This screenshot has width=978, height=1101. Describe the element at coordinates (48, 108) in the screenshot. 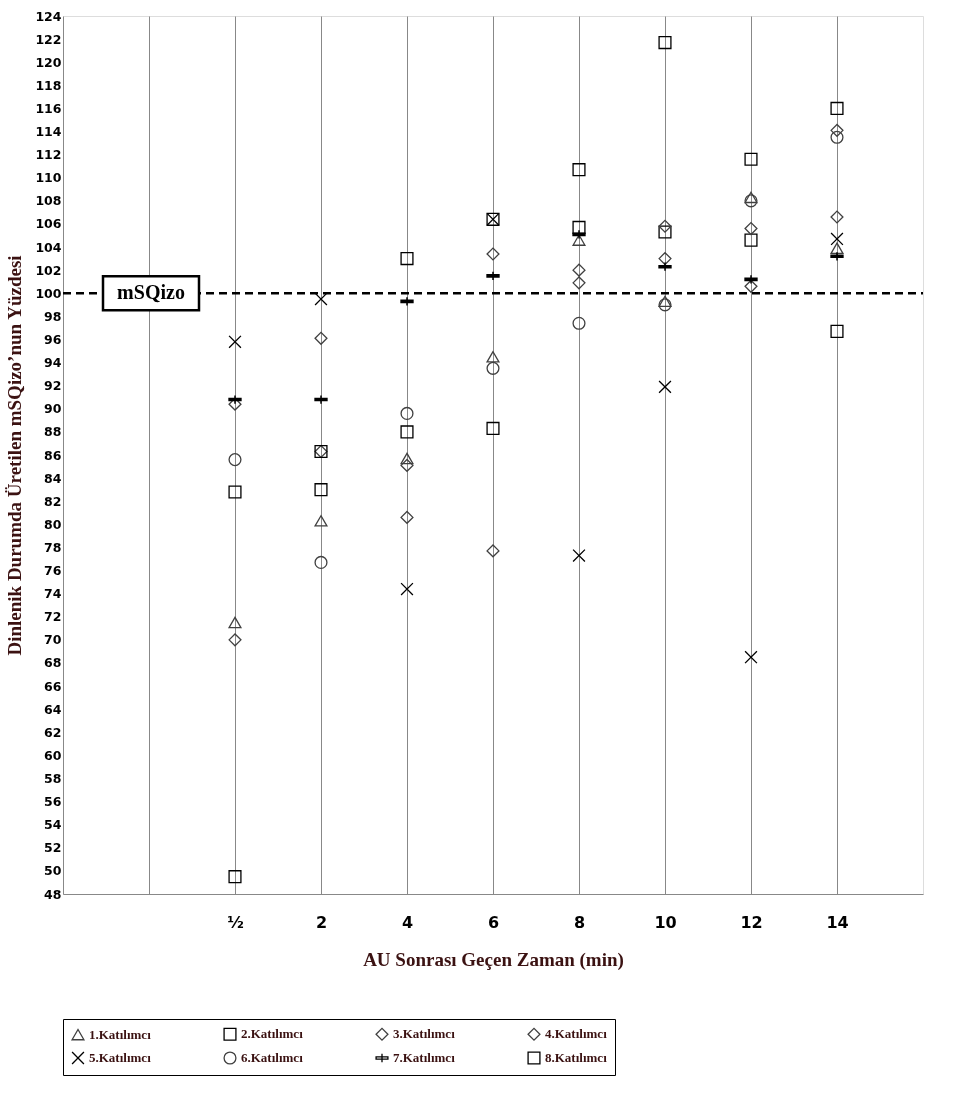

I see `y-tick-label: 116` at that location.